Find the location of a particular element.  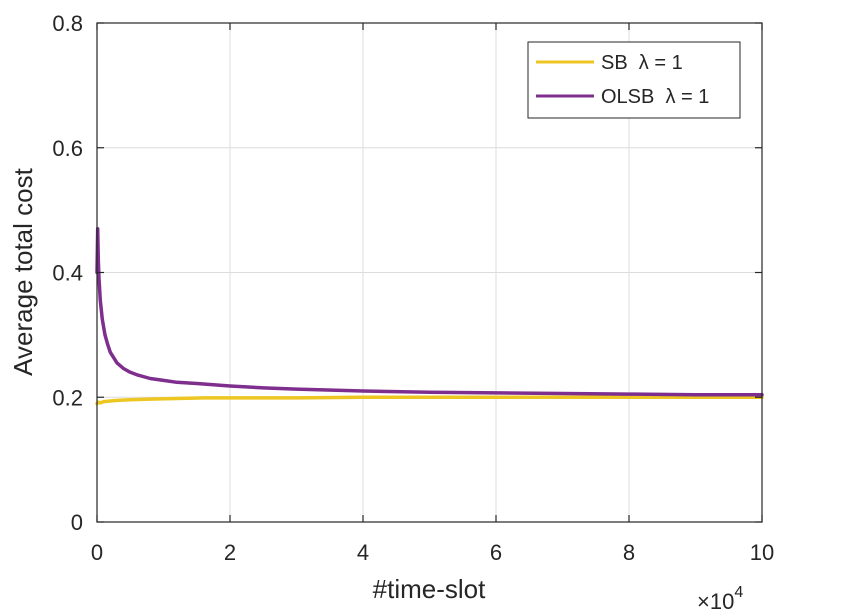

x-tick-label: 8 is located at coordinates (629, 552).